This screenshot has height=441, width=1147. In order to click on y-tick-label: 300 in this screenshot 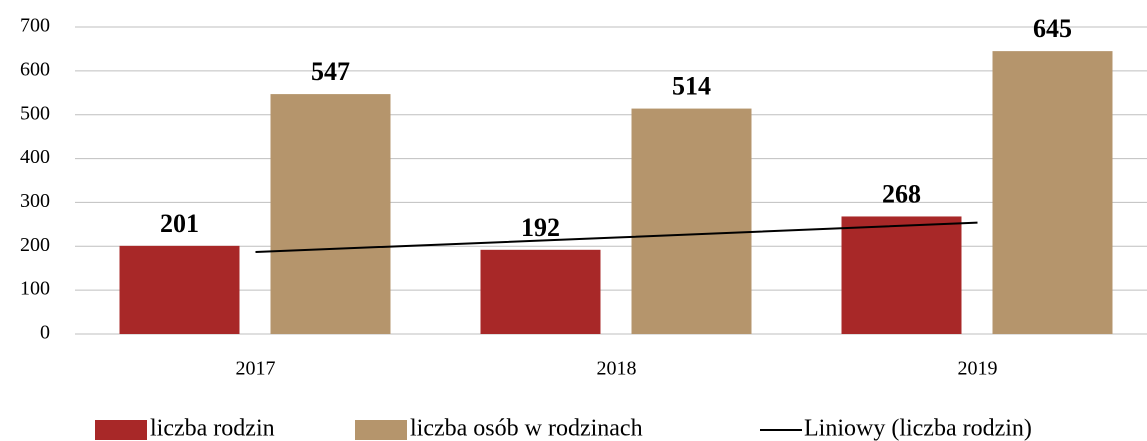, I will do `click(35, 201)`.